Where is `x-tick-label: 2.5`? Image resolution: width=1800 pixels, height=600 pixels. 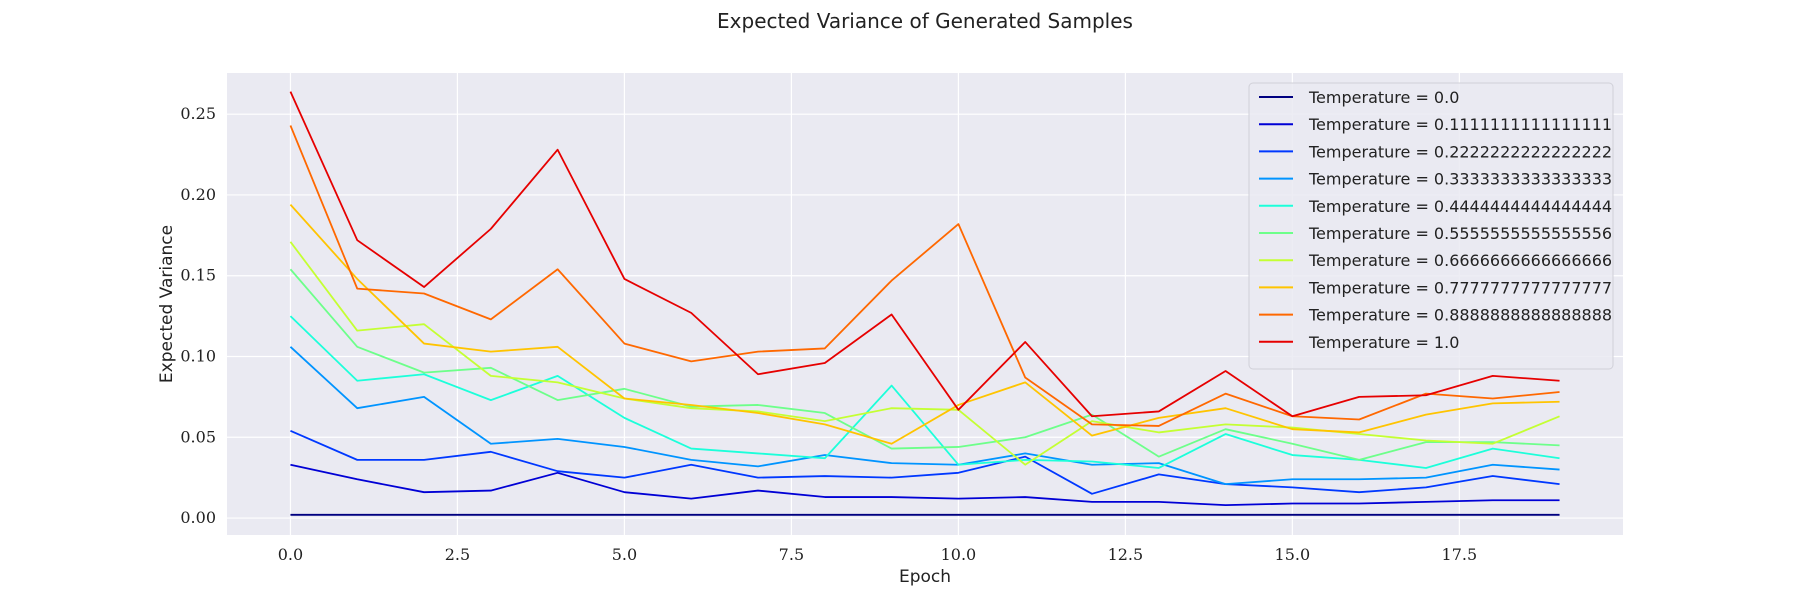
x-tick-label: 2.5 is located at coordinates (457, 554).